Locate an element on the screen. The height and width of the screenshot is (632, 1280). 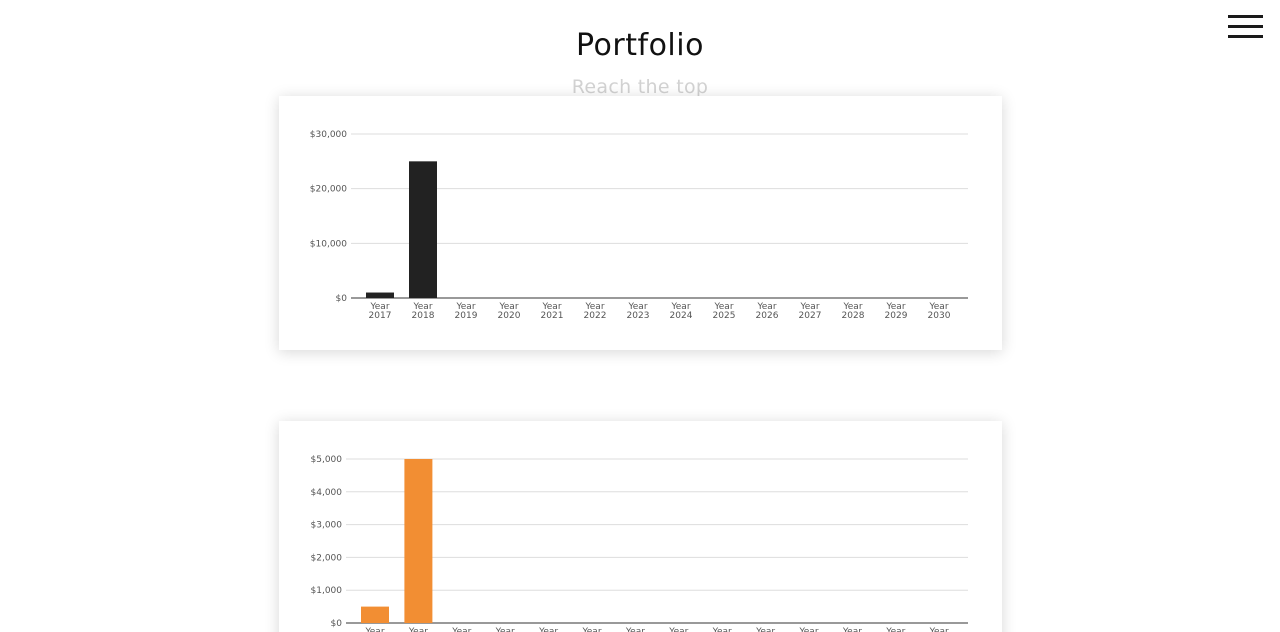
y-tick-label: $3,000 is located at coordinates (327, 526).